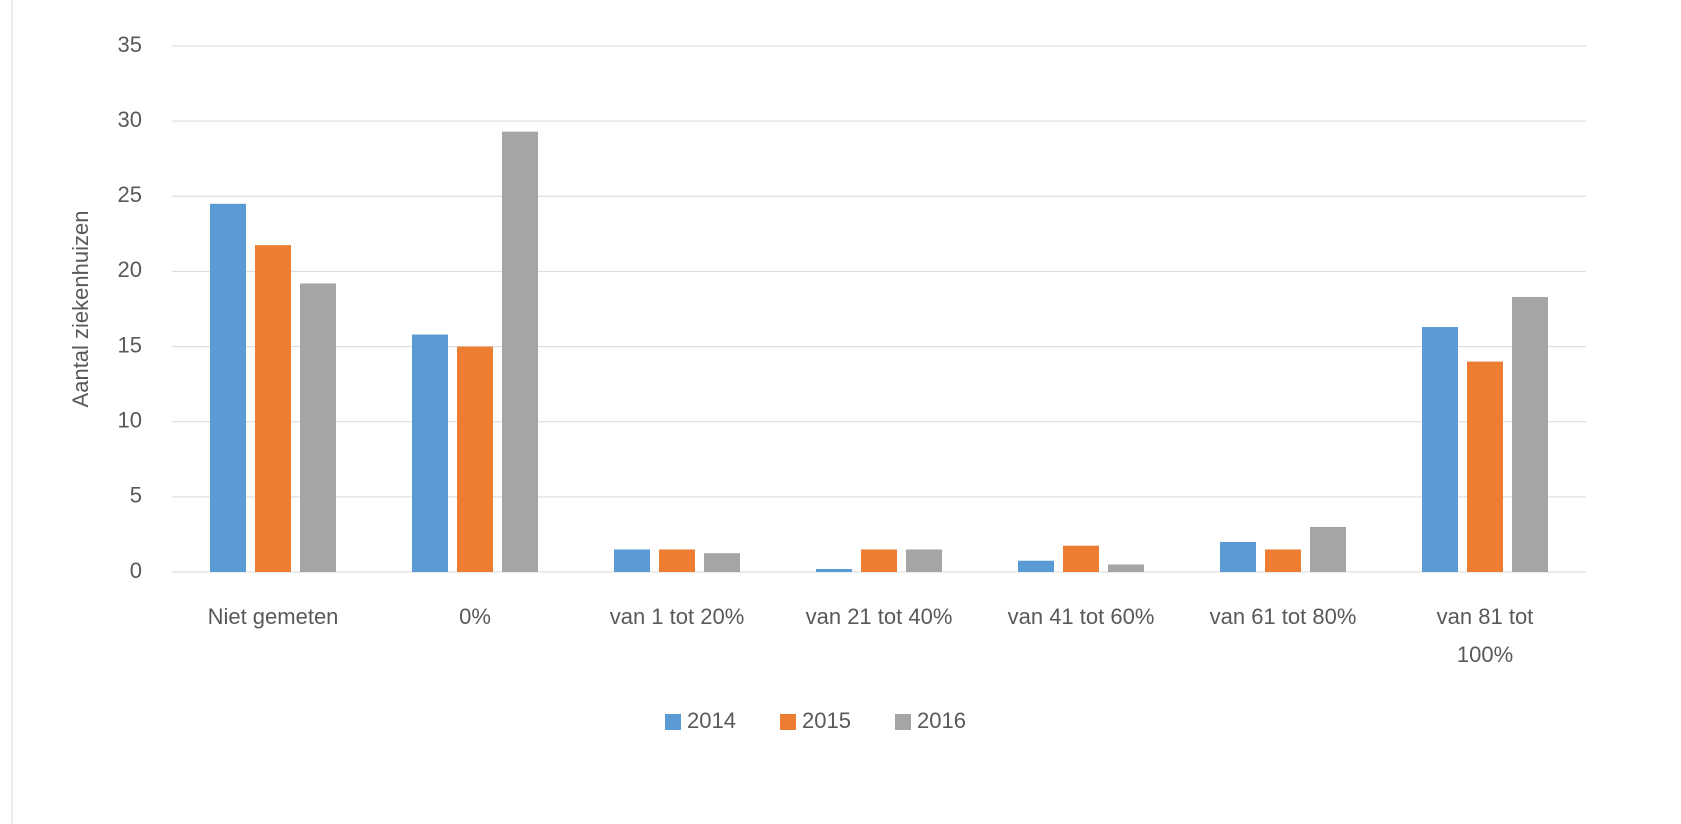  I want to click on x-tick-label: Niet gemeten, so click(273, 616).